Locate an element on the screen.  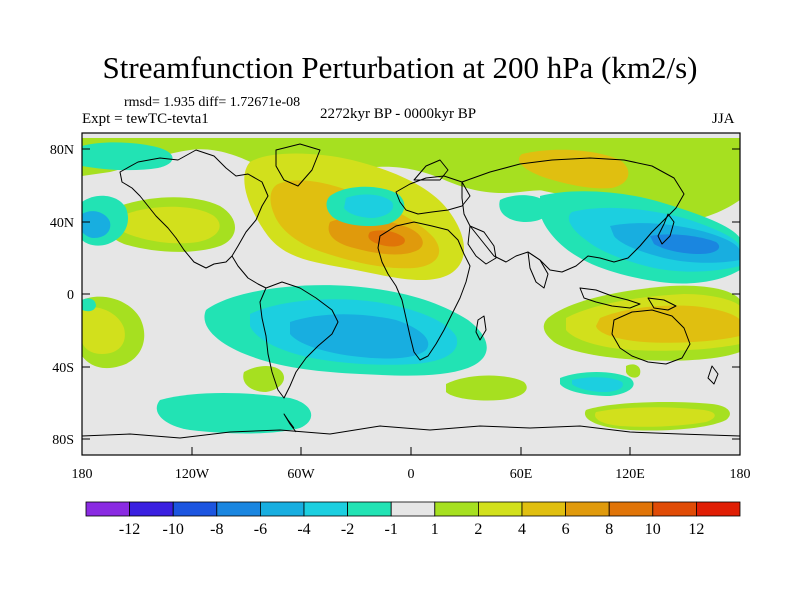
lon-labels: 180 120W 60W 0 60E 120E 180 is located at coordinates (411, 474).